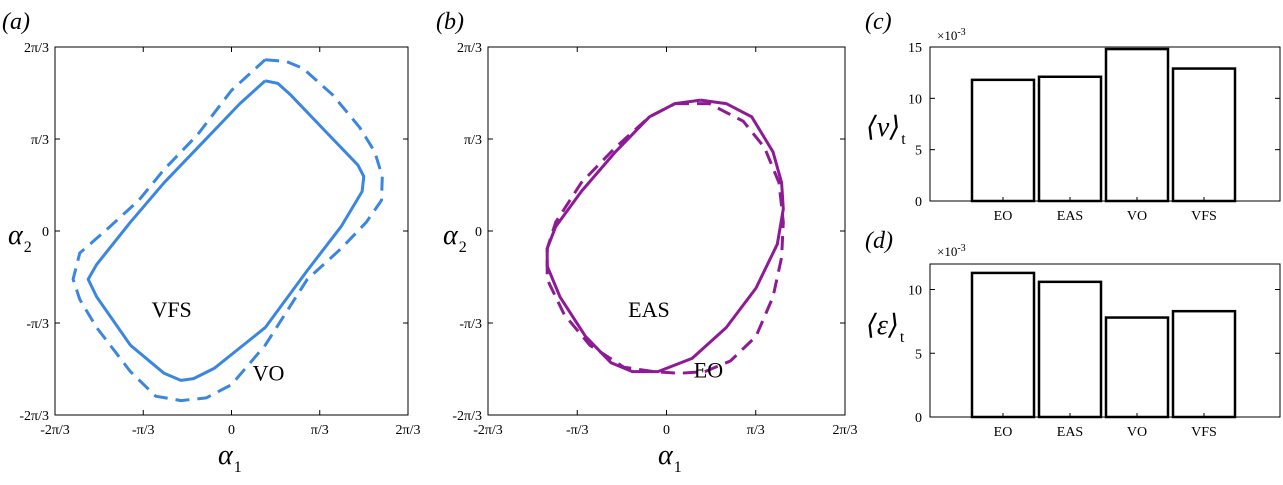 This screenshot has height=485, width=1283. I want to click on curve-eo, so click(665, 238).